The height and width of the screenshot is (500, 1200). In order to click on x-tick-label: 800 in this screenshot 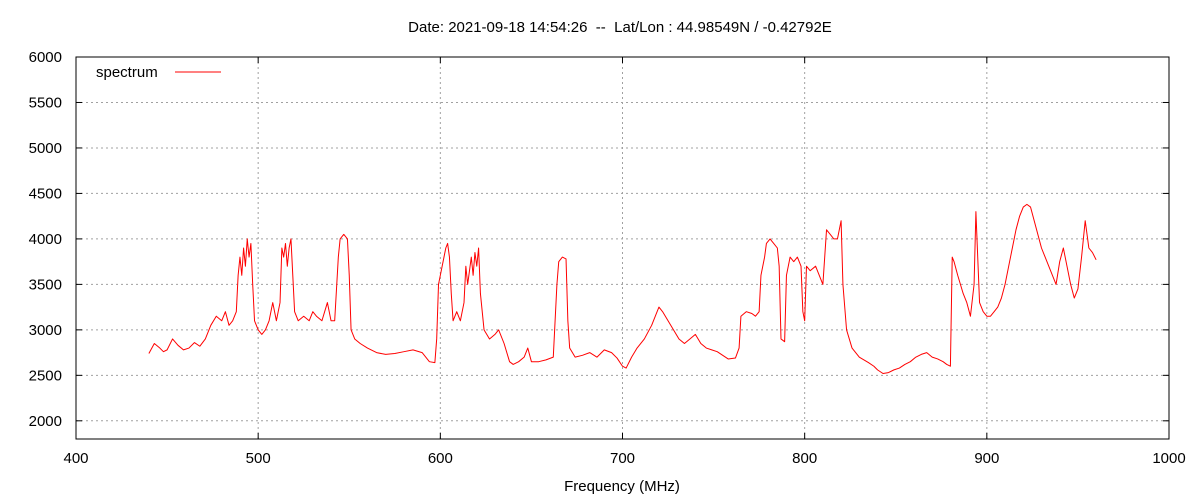, I will do `click(804, 458)`.